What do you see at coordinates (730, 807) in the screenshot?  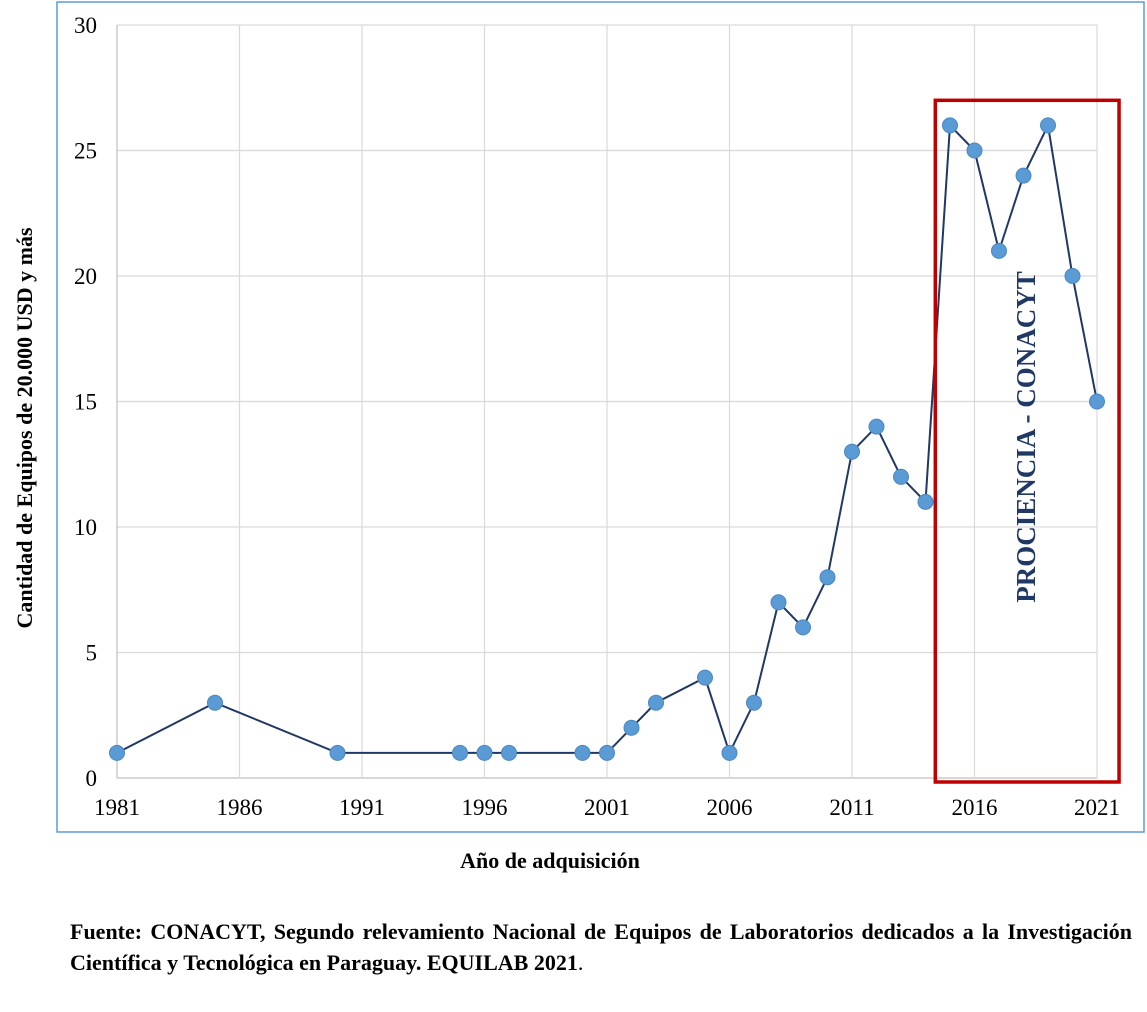 I see `x-tick-label: 2006` at bounding box center [730, 807].